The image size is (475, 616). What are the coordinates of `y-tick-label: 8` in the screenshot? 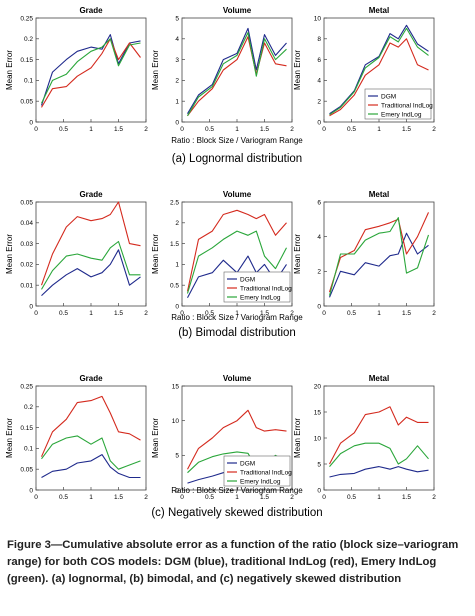 It's located at (319, 39).